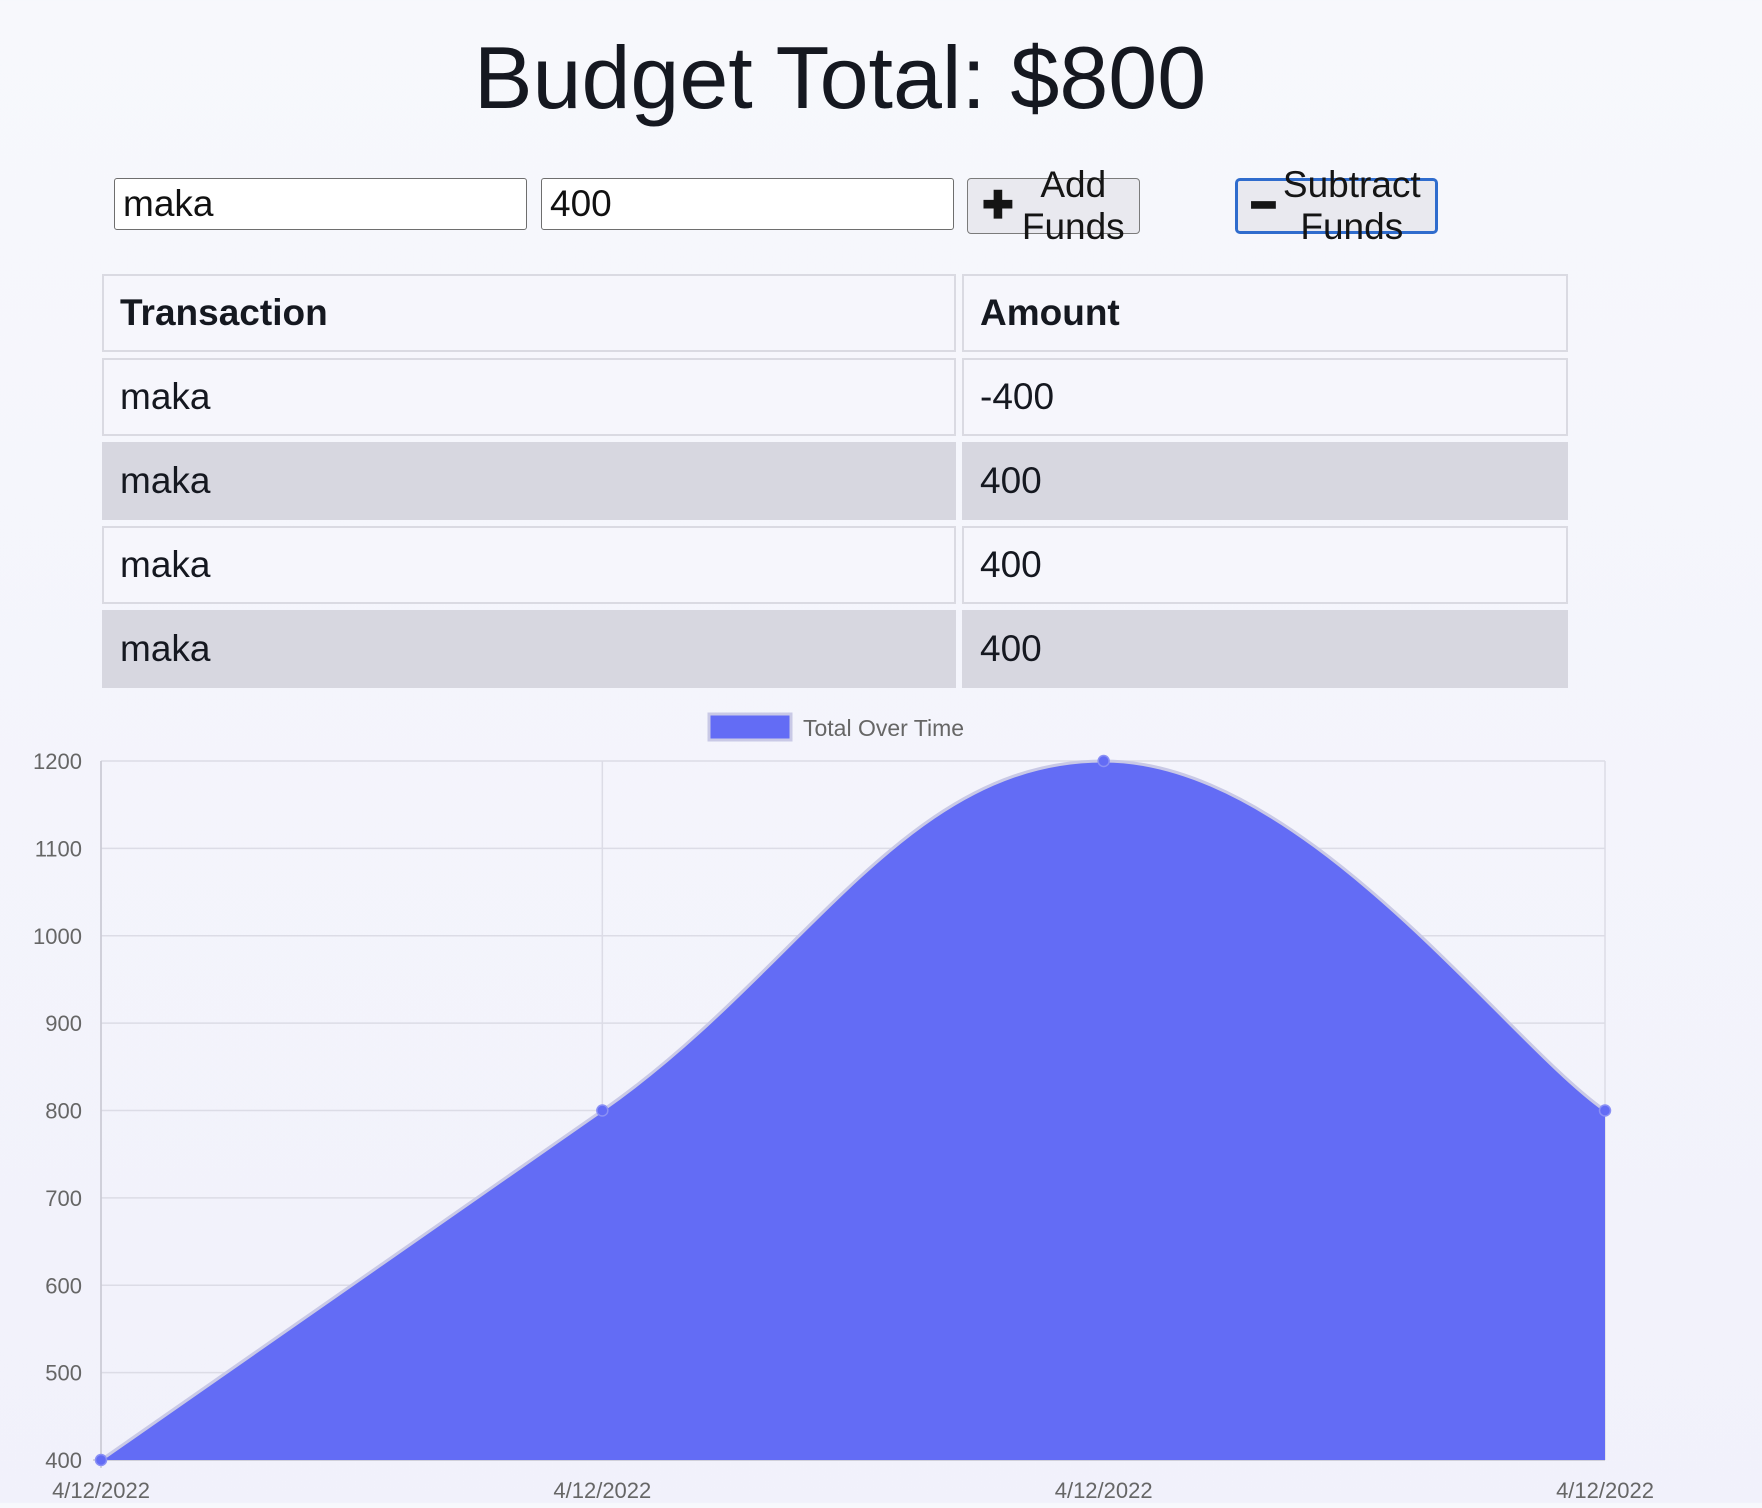 The image size is (1762, 1508). Describe the element at coordinates (1265, 397) in the screenshot. I see `transaction-amount-cell: -400` at that location.